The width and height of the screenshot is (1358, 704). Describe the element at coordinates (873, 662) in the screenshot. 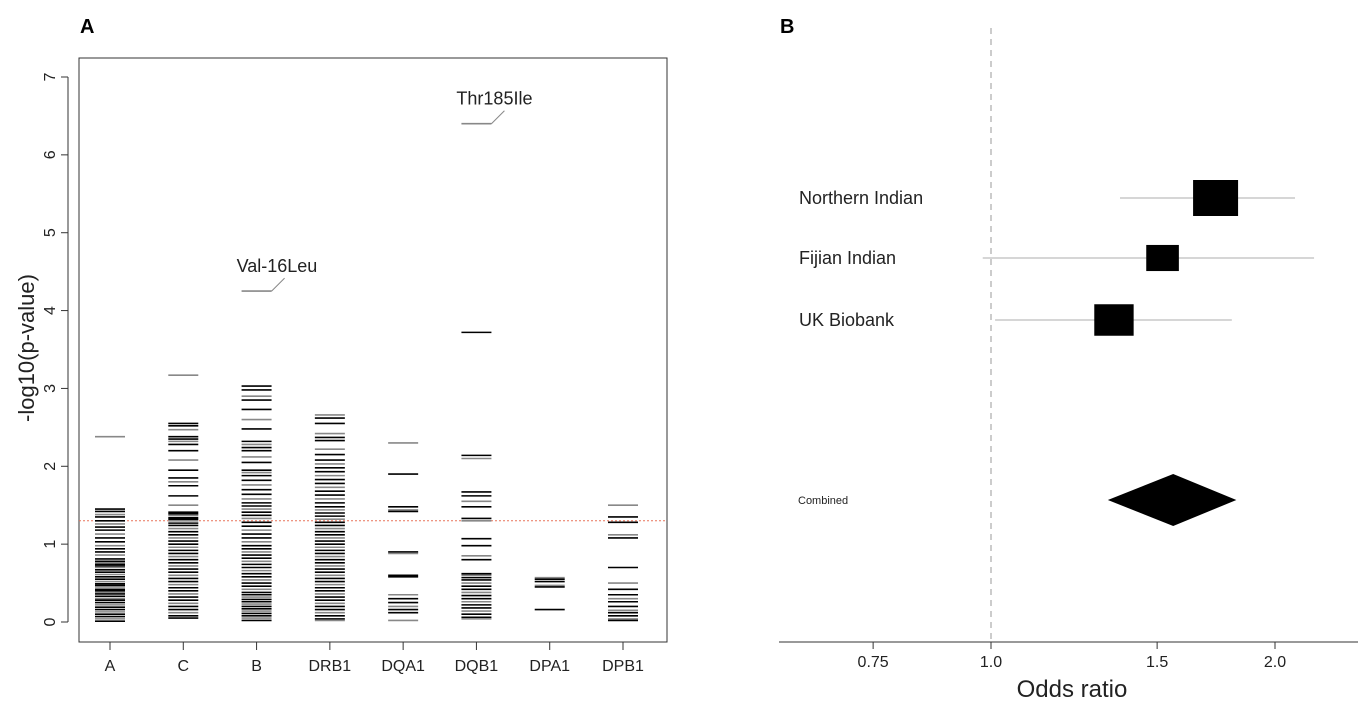

I see `x-tick-label: 0.75` at that location.